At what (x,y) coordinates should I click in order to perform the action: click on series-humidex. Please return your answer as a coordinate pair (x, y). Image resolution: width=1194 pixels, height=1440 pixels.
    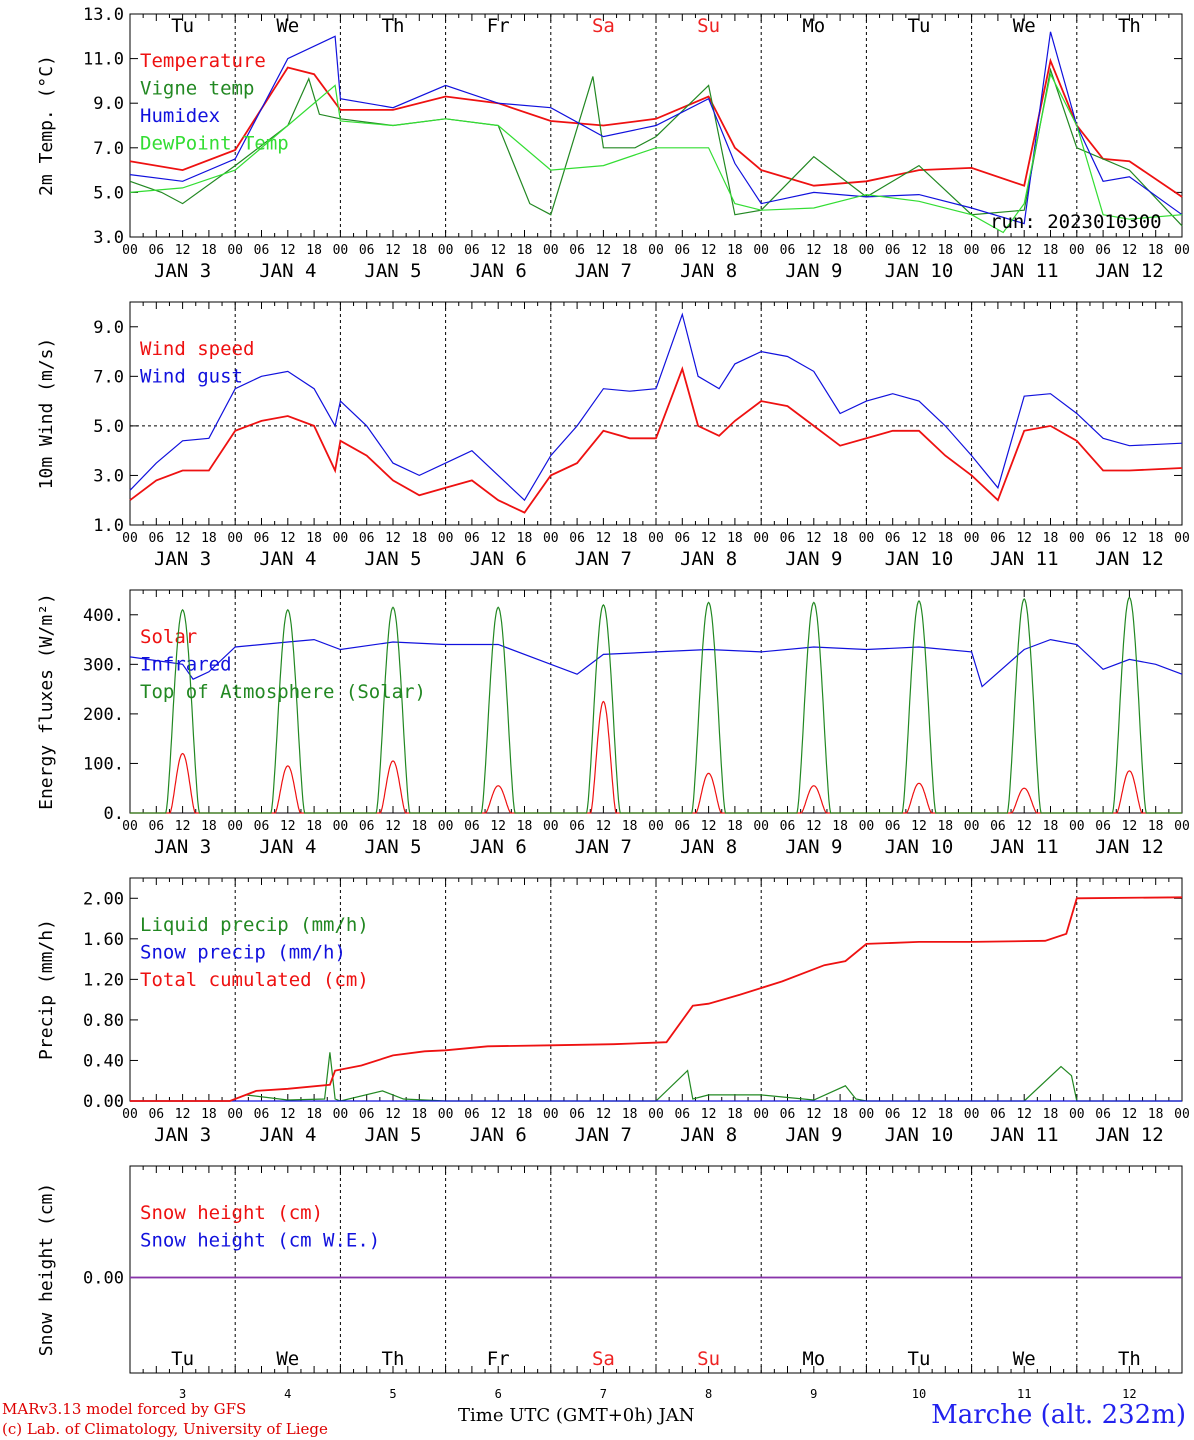
    Looking at the image, I should click on (656, 128).